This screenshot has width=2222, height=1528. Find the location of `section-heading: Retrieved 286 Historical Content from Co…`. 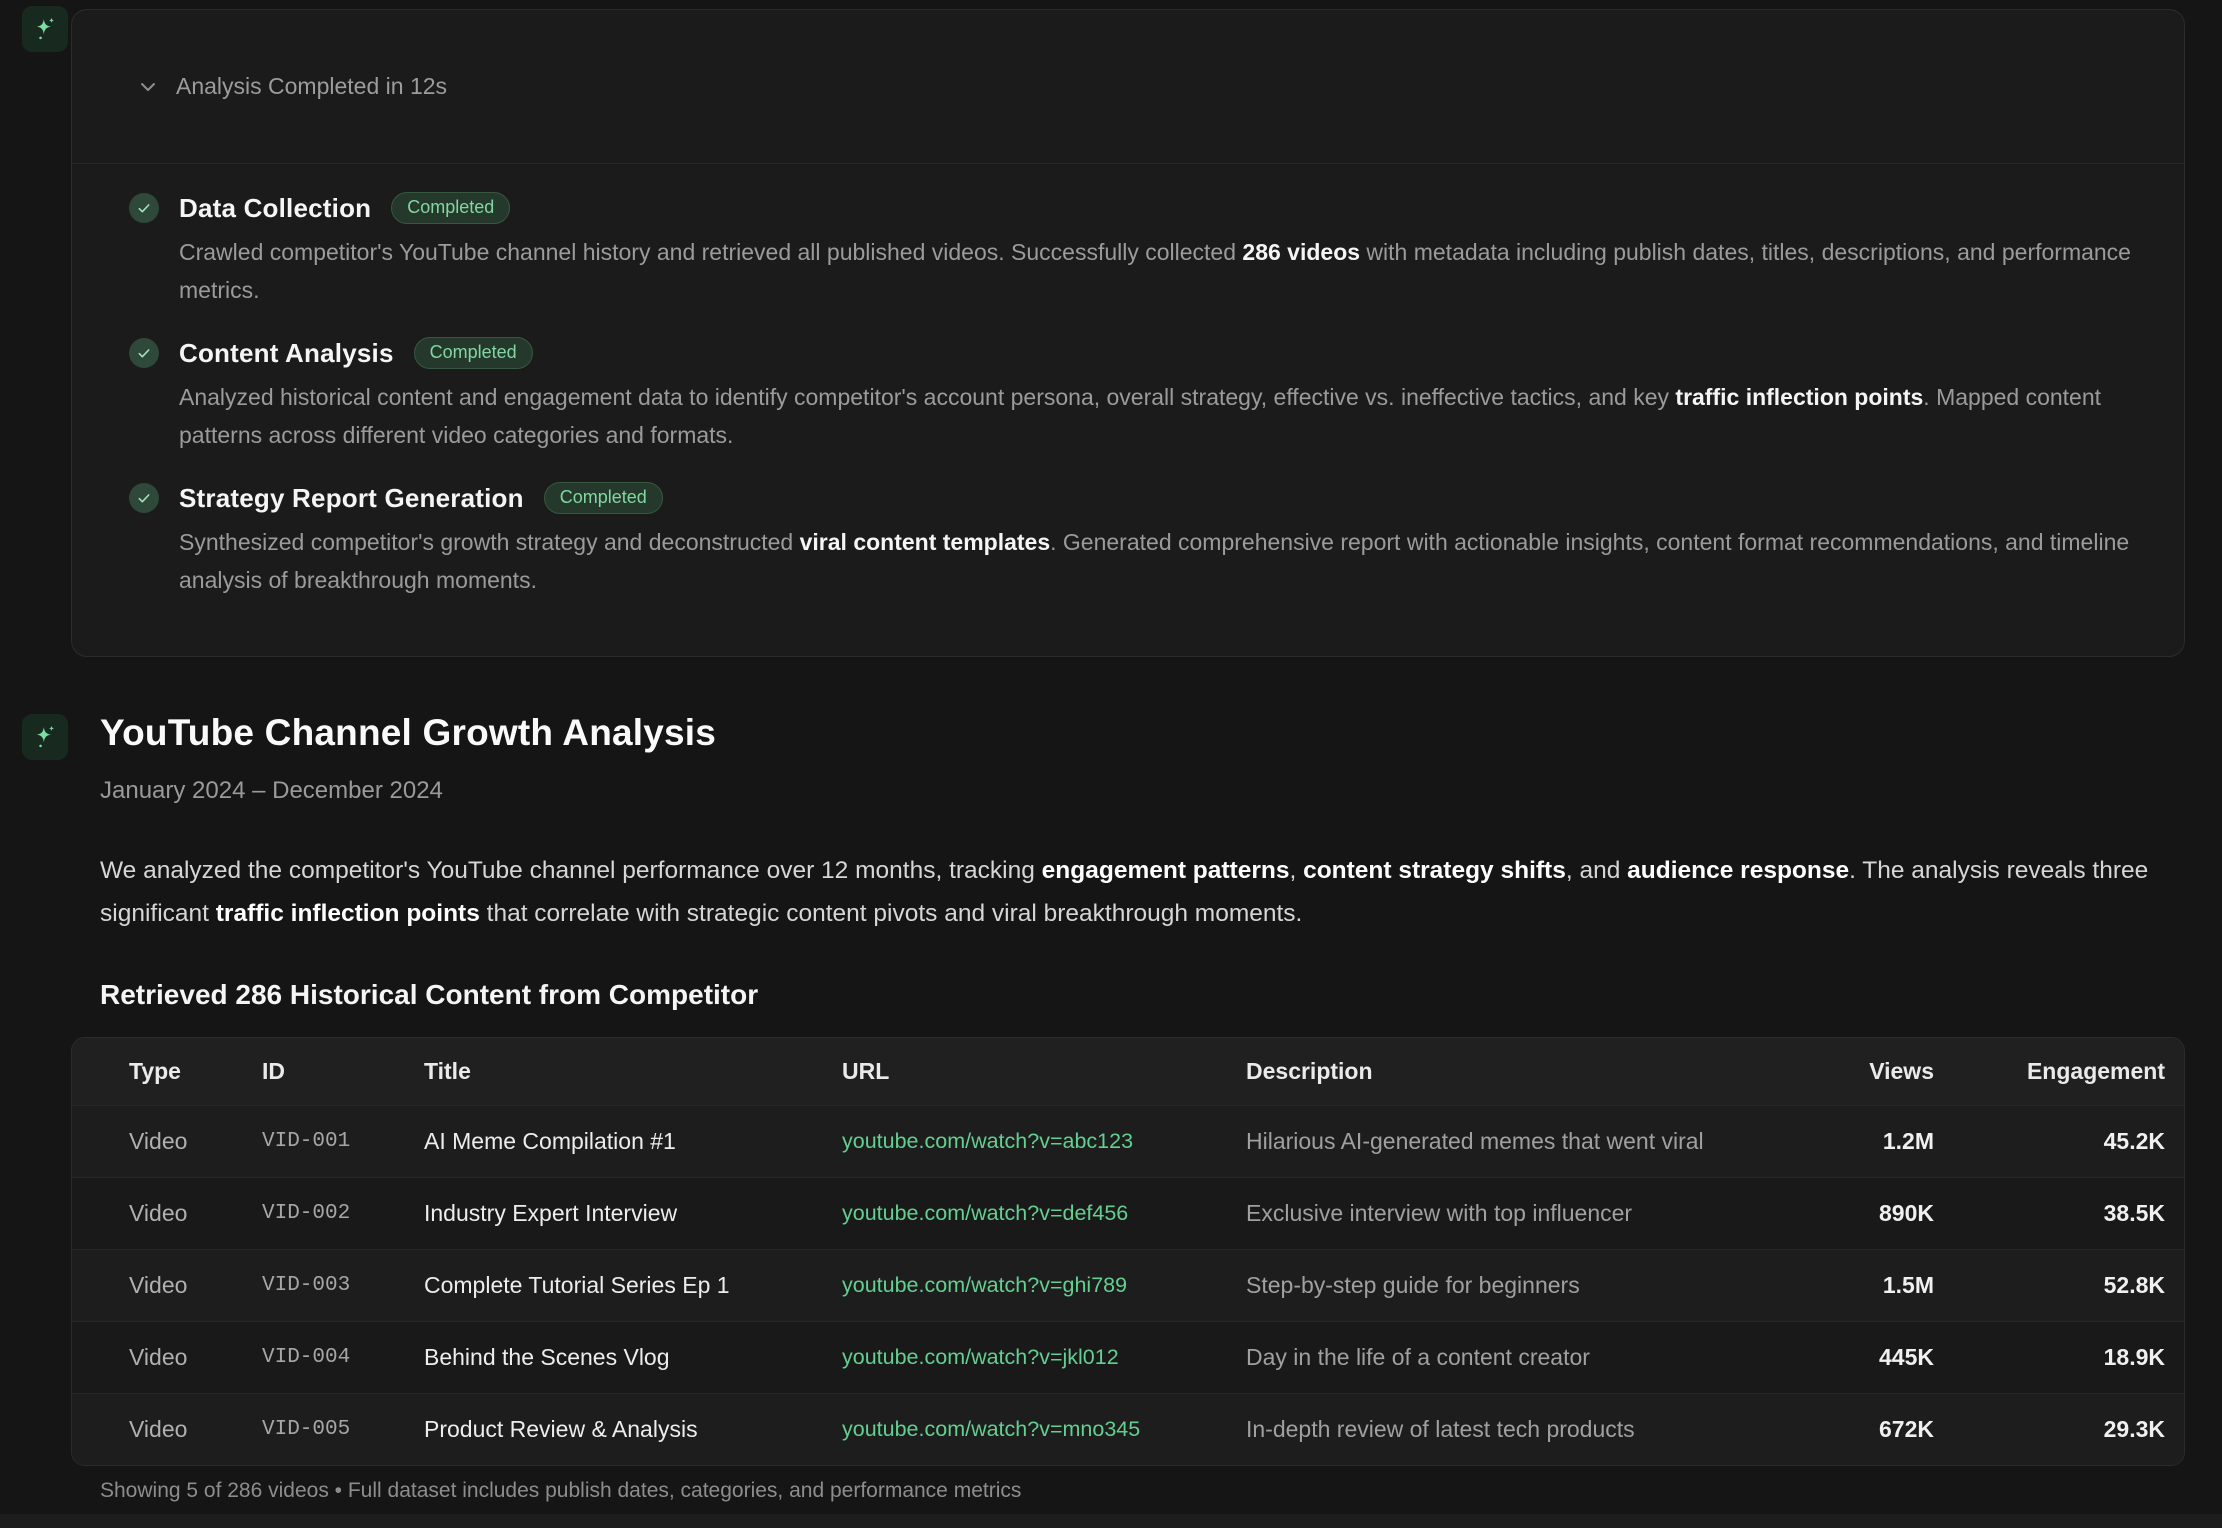

section-heading: Retrieved 286 Historical Content from Co… is located at coordinates (429, 994).